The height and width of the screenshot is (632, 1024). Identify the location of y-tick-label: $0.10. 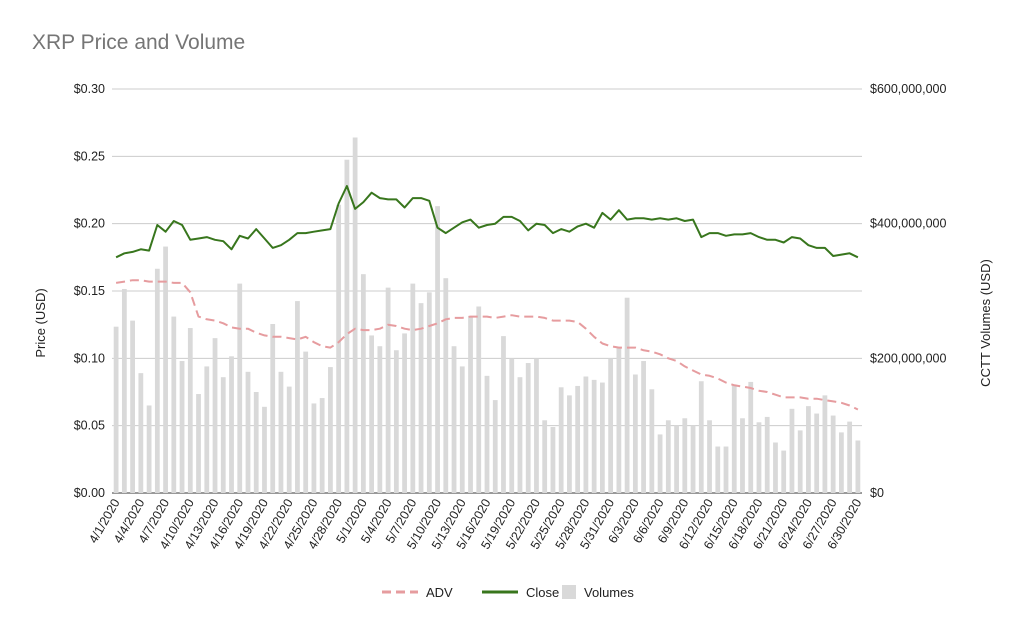
(89, 358).